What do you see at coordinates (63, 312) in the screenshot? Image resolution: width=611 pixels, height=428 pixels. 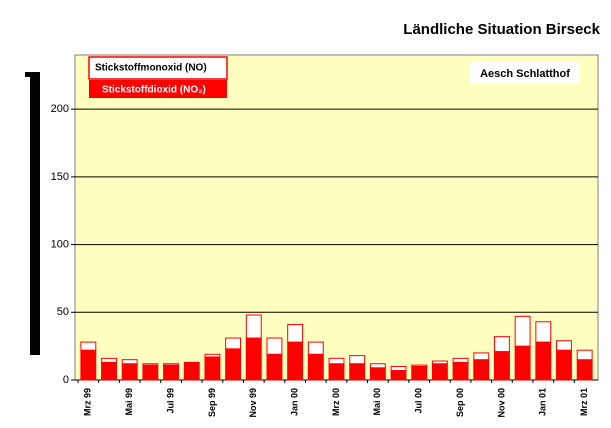 I see `y-tick-label: 50` at bounding box center [63, 312].